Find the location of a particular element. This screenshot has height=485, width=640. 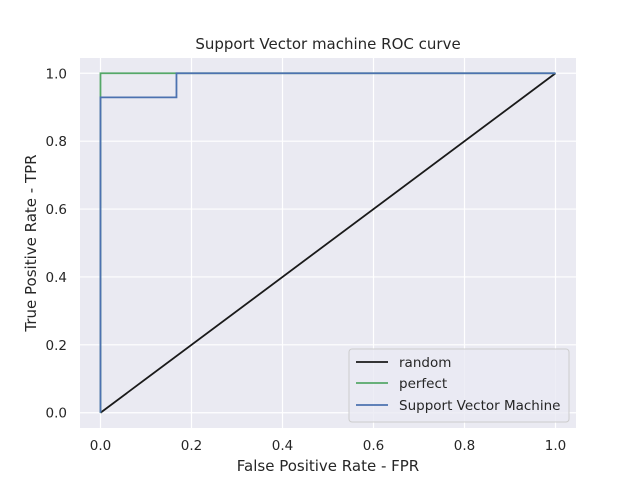

x-tick-label: 1.0 is located at coordinates (555, 446).